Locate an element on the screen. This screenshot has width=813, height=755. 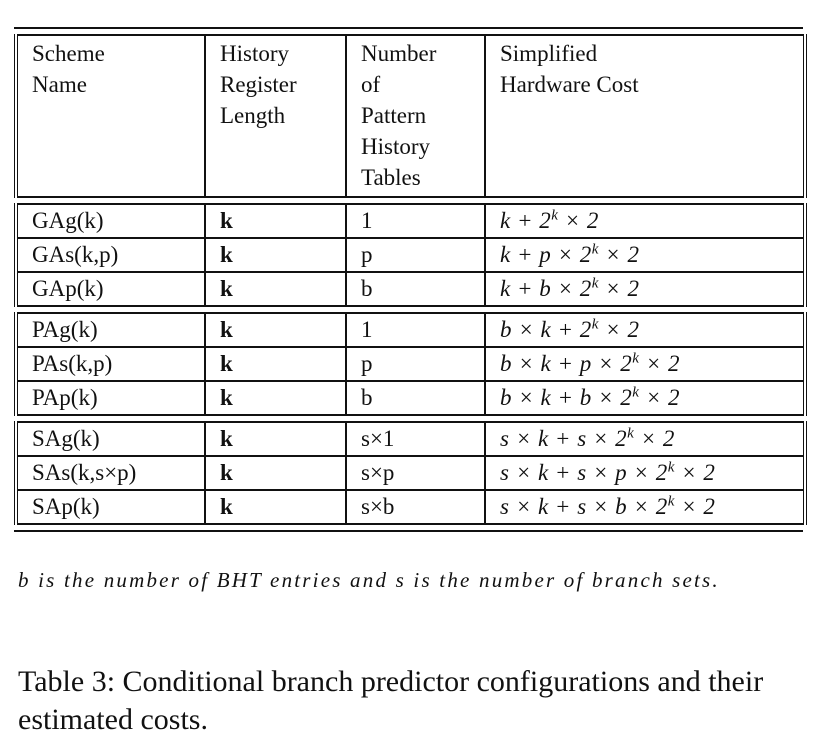
scheme-cell: PAg(k) is located at coordinates (110, 330).